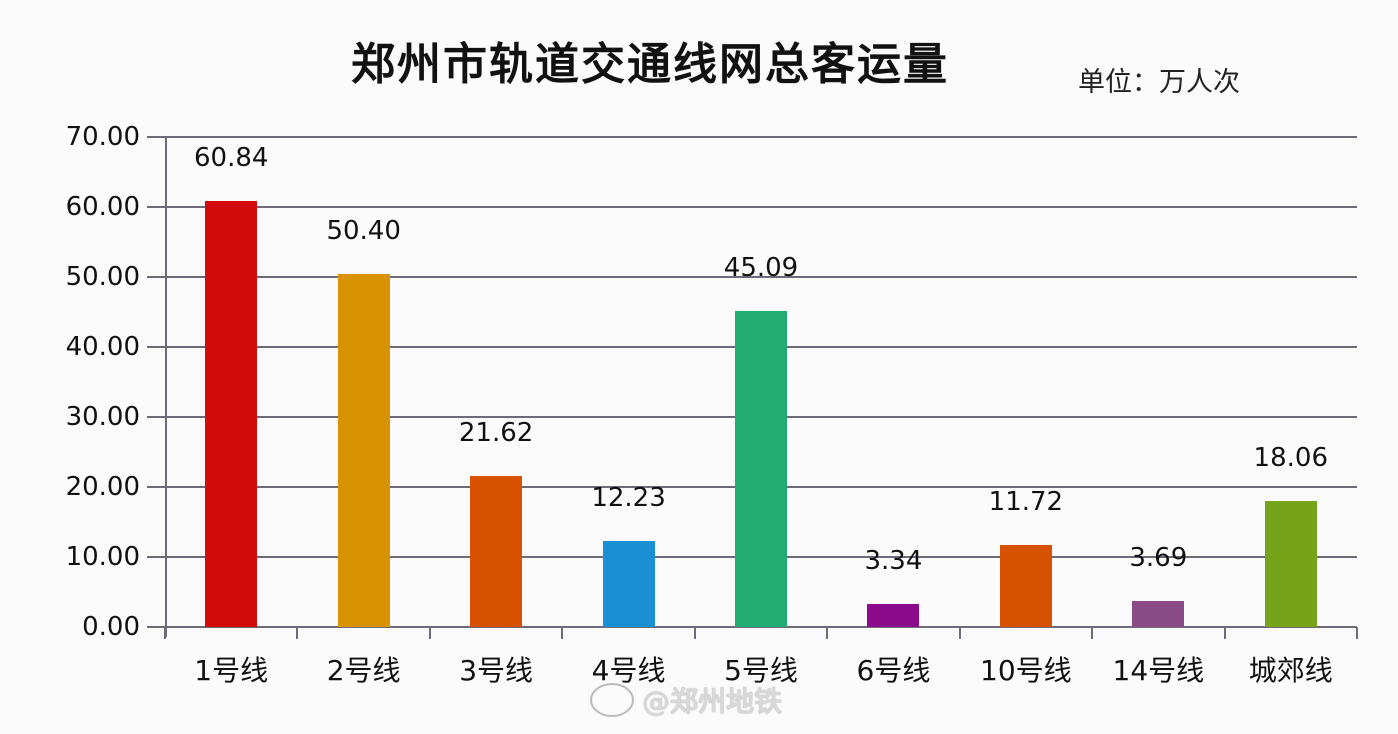  I want to click on bar-value-label: 21.62, so click(496, 432).